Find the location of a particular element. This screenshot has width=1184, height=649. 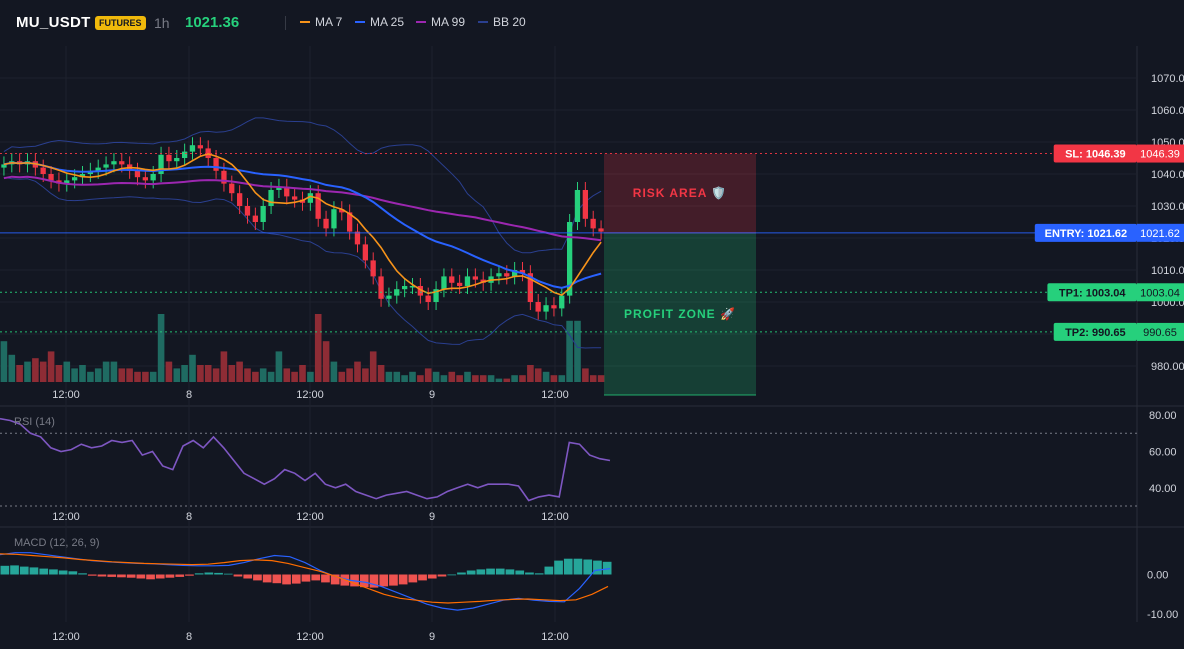

time-tick-label: 8 is located at coordinates (189, 517).